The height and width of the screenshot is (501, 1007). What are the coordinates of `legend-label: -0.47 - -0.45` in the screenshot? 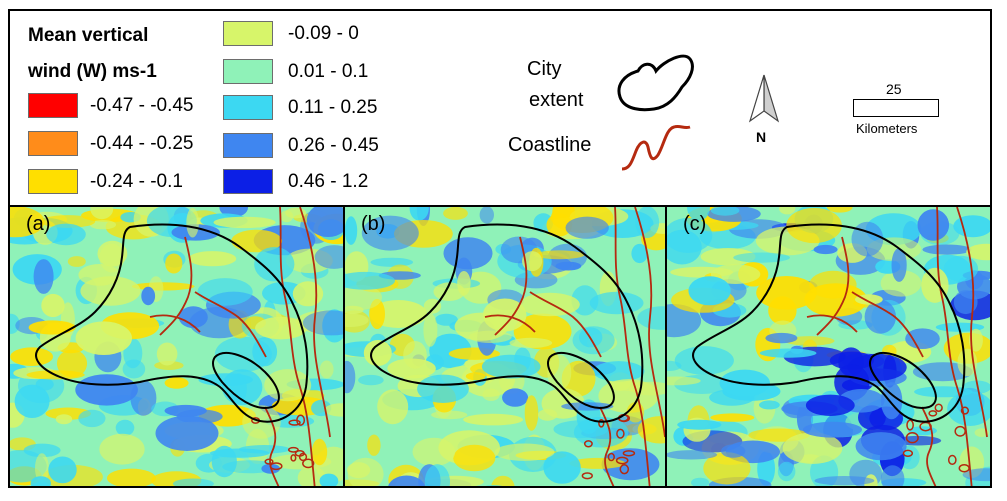 It's located at (142, 105).